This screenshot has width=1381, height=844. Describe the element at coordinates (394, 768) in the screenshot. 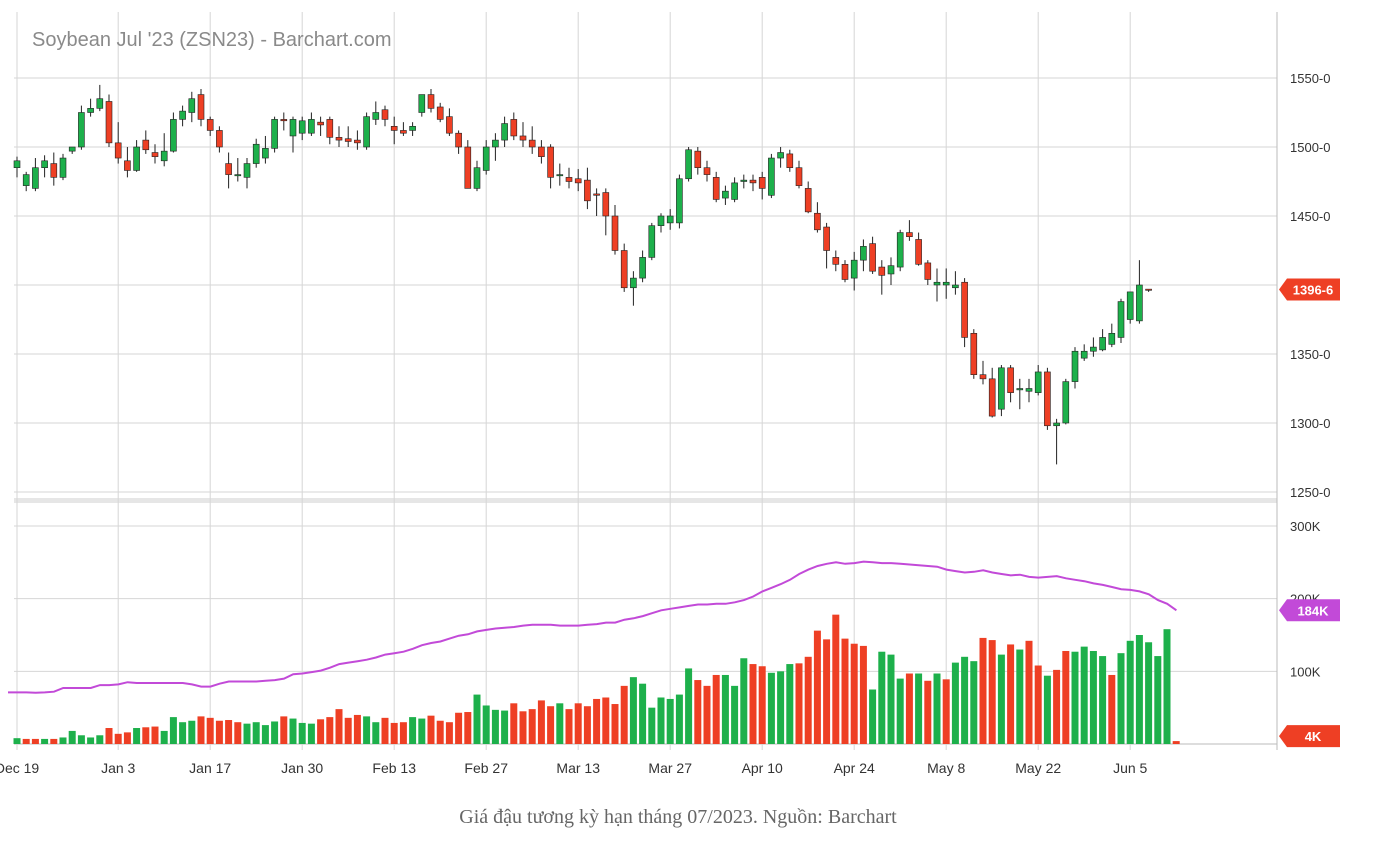

I see `date-tick-label: Feb 13` at that location.